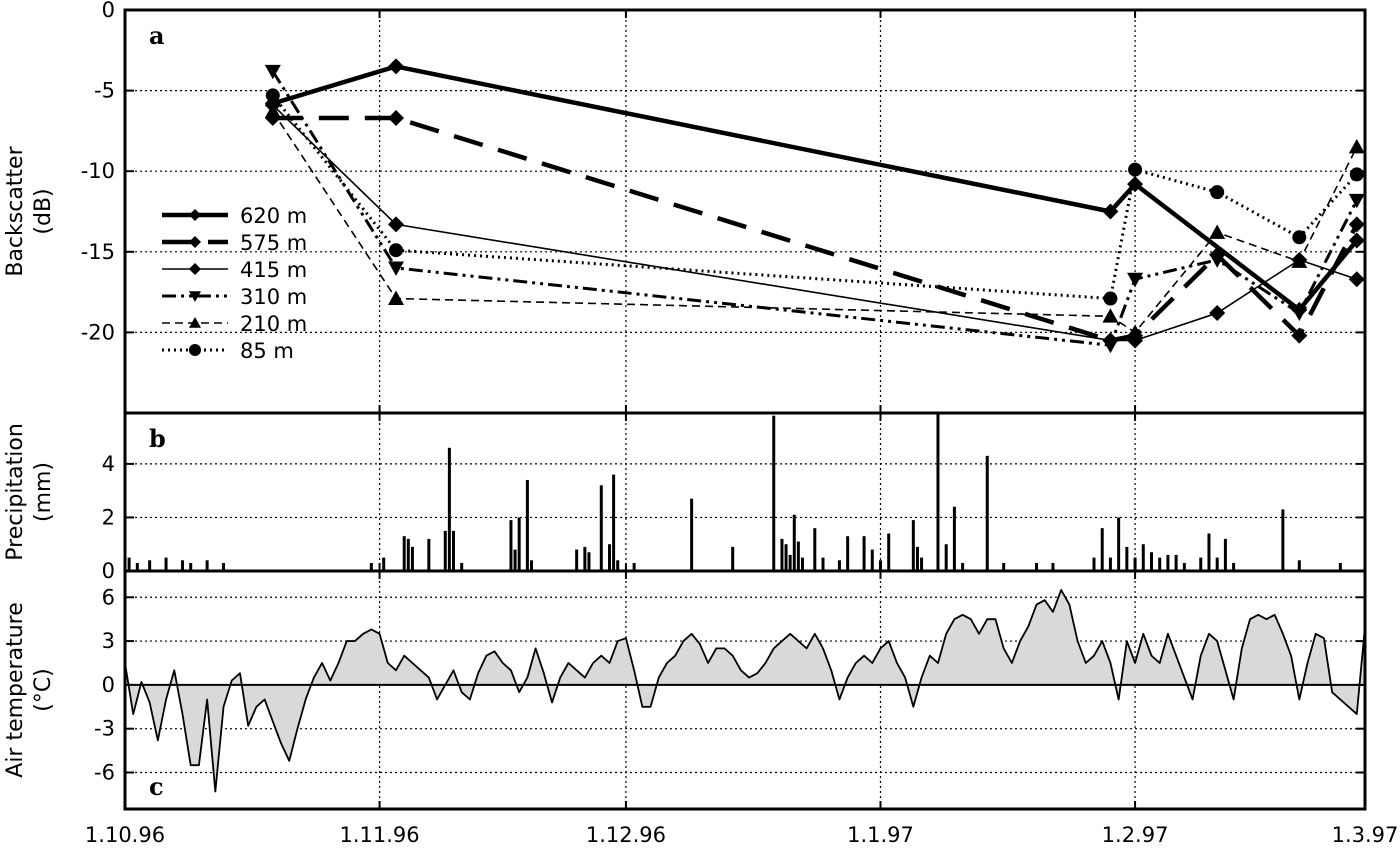 The height and width of the screenshot is (851, 1400). Describe the element at coordinates (1135, 835) in the screenshot. I see `x-tick-label-1-2-97: 1.2.97` at that location.